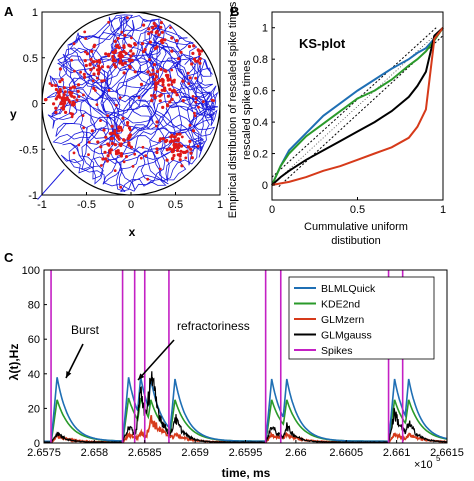 The height and width of the screenshot is (481, 474). I want to click on panel-c-ylabel: λ(t),Hz, so click(14, 362).